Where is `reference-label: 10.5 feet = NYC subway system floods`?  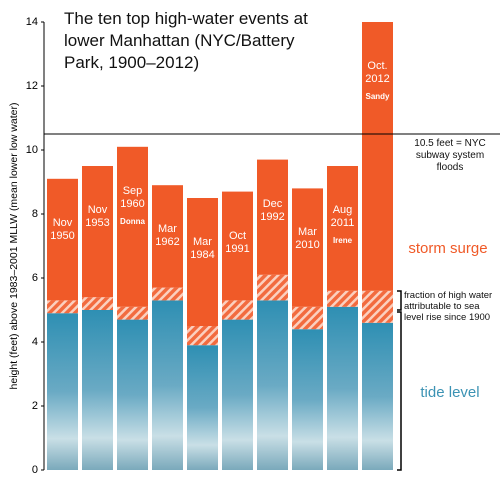
reference-label: 10.5 feet = NYC subway system floods is located at coordinates (450, 155).